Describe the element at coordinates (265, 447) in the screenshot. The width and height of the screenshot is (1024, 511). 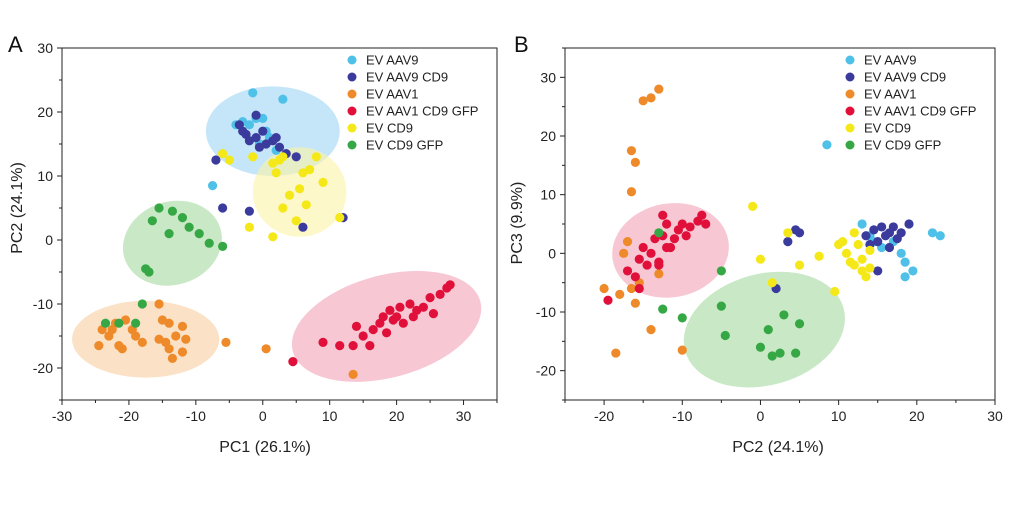
I see `panel-a-x-axis-title: PC1 (26.1%)` at that location.